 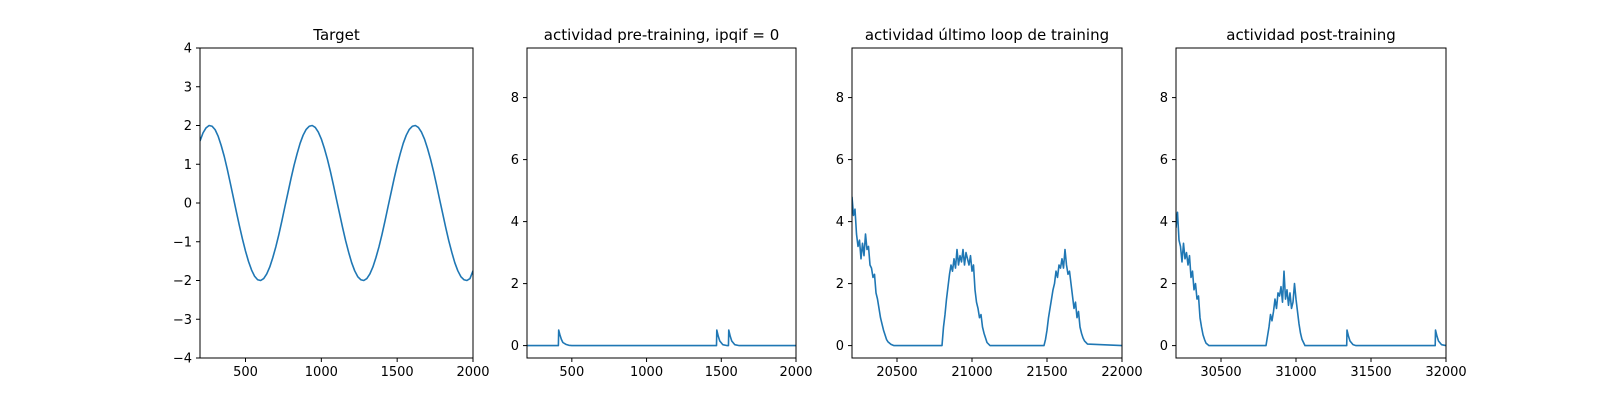 What do you see at coordinates (188, 165) in the screenshot?
I see `y-tick-label: 1` at bounding box center [188, 165].